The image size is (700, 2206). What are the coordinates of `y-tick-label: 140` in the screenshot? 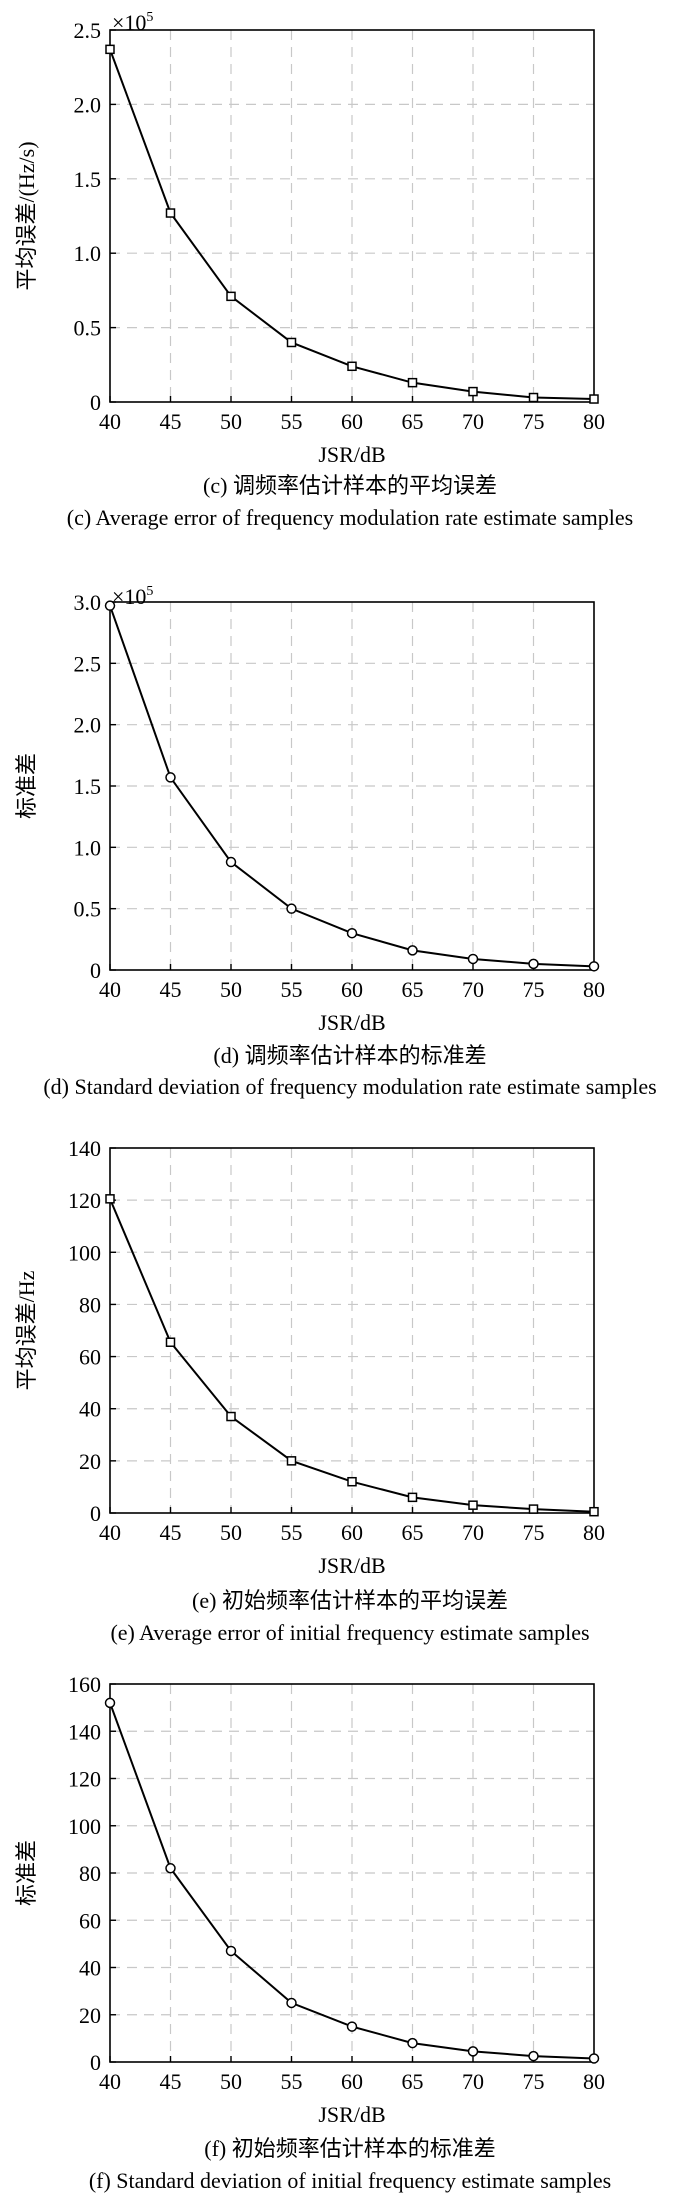 It's located at (84, 1731).